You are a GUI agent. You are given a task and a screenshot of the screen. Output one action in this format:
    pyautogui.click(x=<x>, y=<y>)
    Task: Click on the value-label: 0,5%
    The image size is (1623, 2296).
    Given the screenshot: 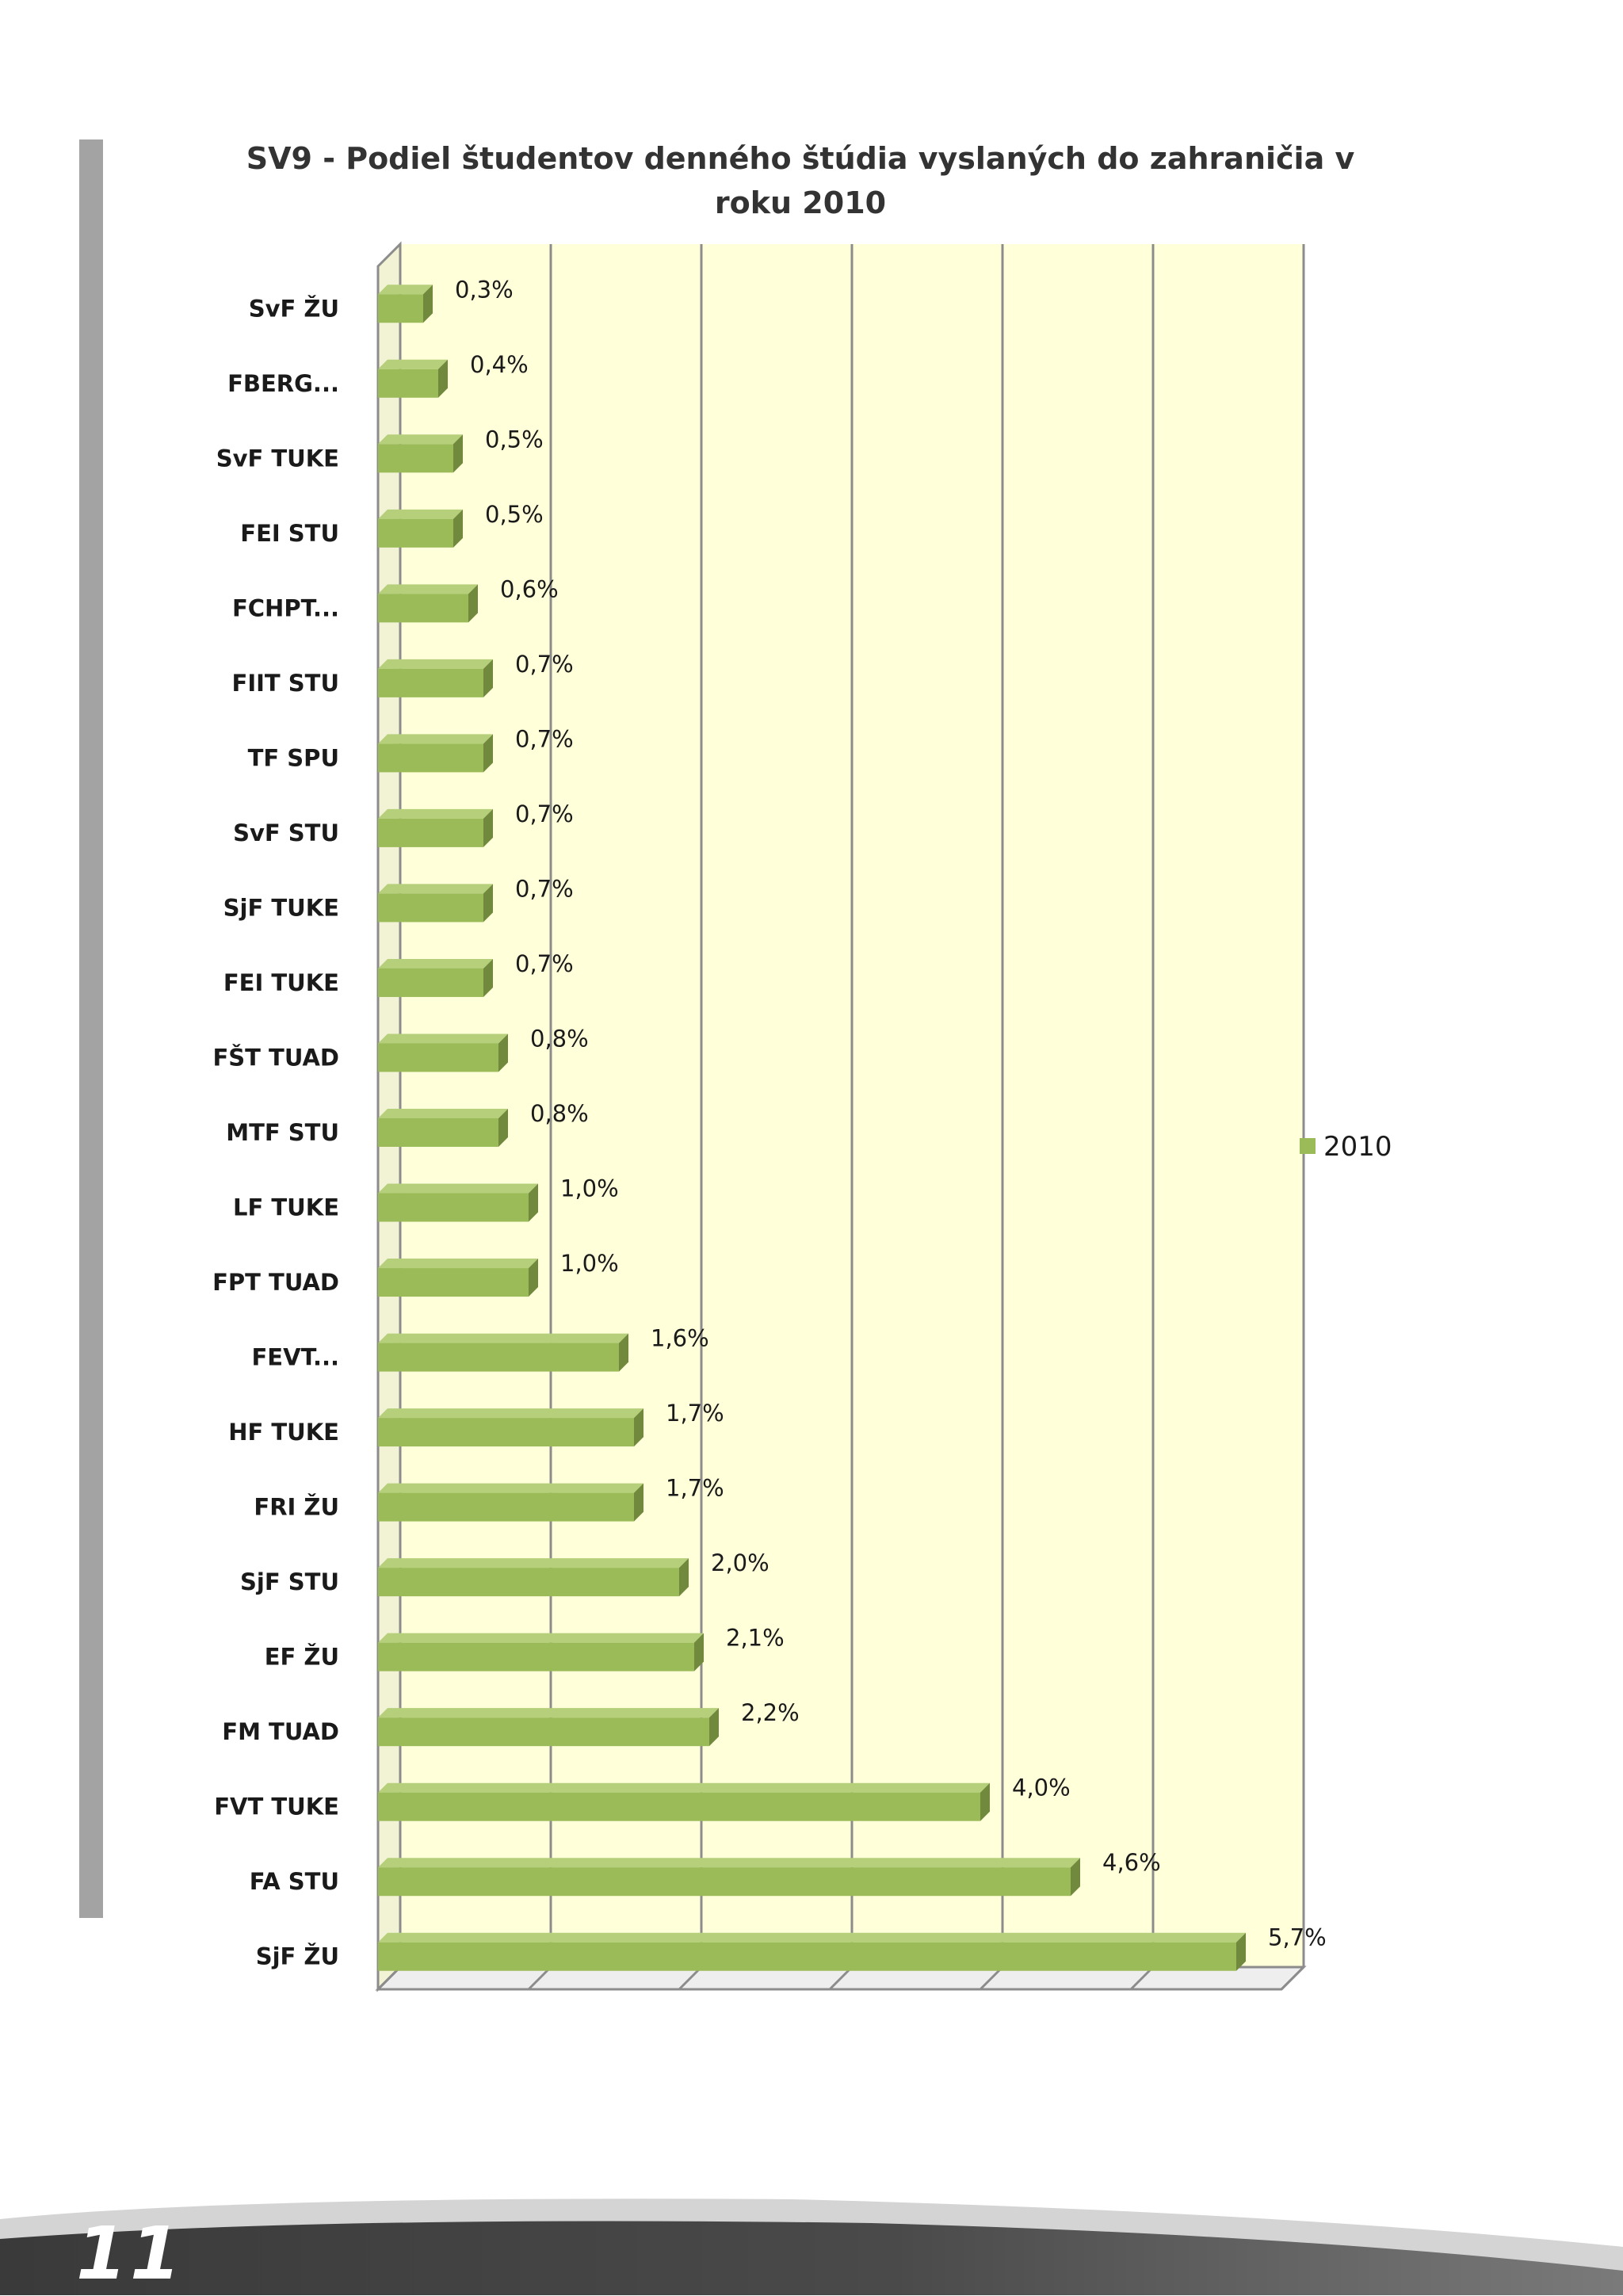 What is the action you would take?
    pyautogui.click(x=514, y=514)
    